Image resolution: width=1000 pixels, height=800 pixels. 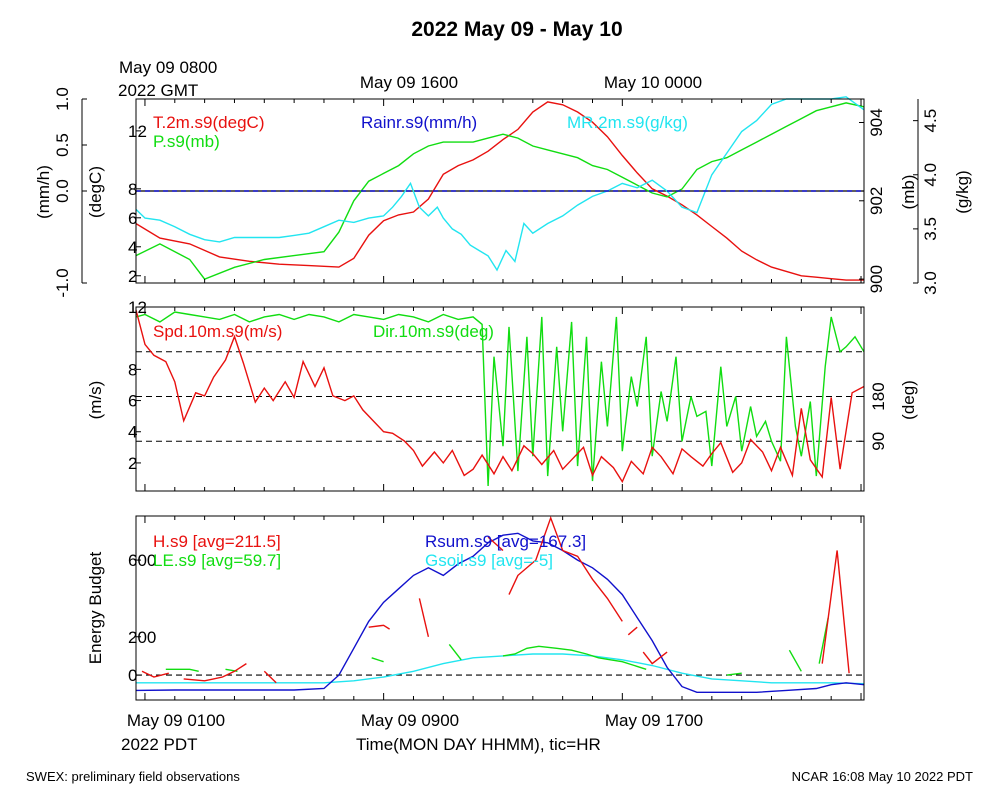 What do you see at coordinates (132, 675) in the screenshot?
I see `energy-tick-label: 0` at bounding box center [132, 675].